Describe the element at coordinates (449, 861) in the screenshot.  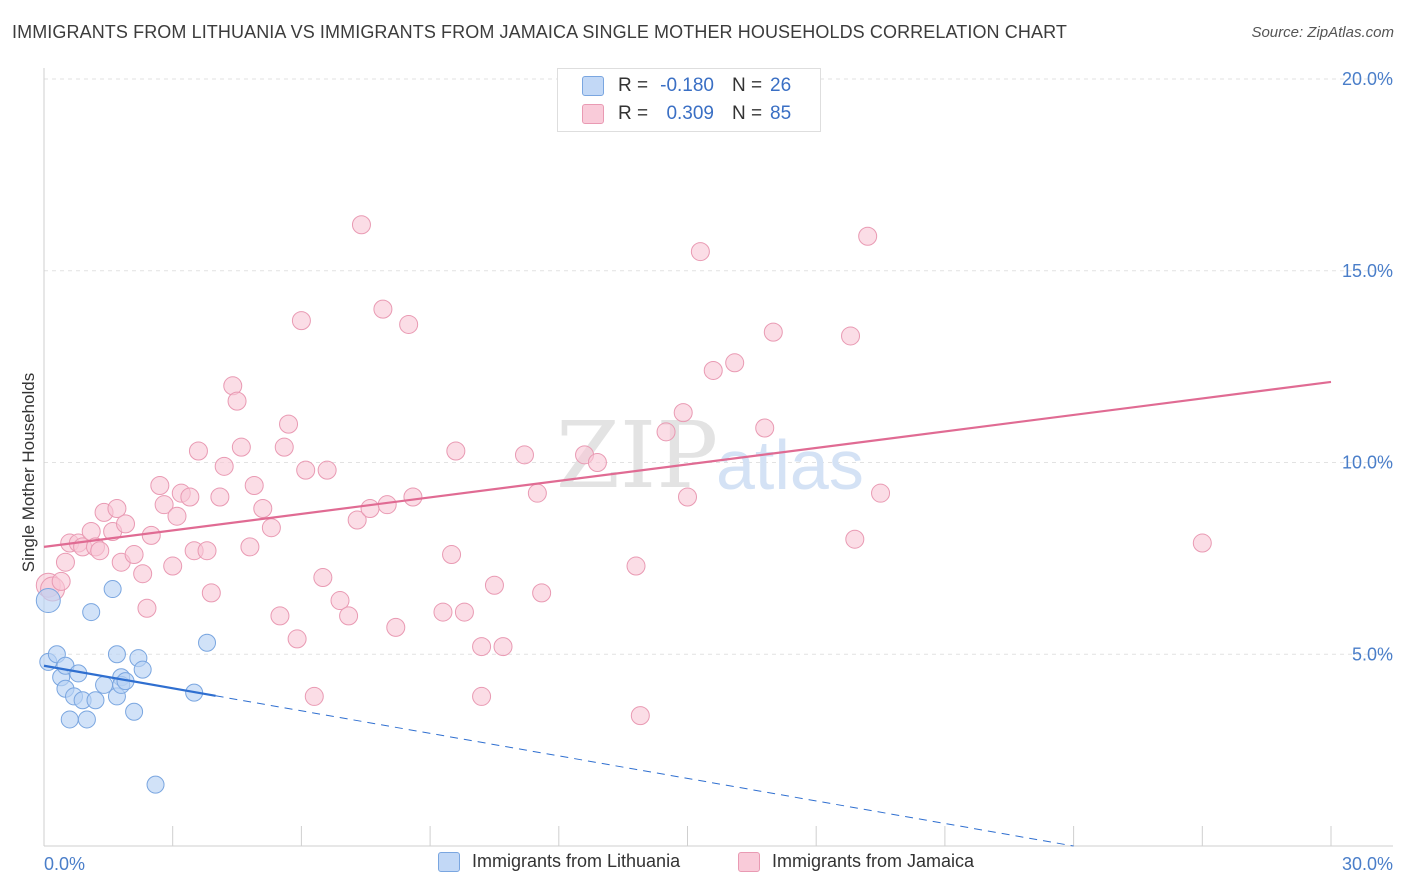
I see `bottom-swatch-lithuania` at that location.